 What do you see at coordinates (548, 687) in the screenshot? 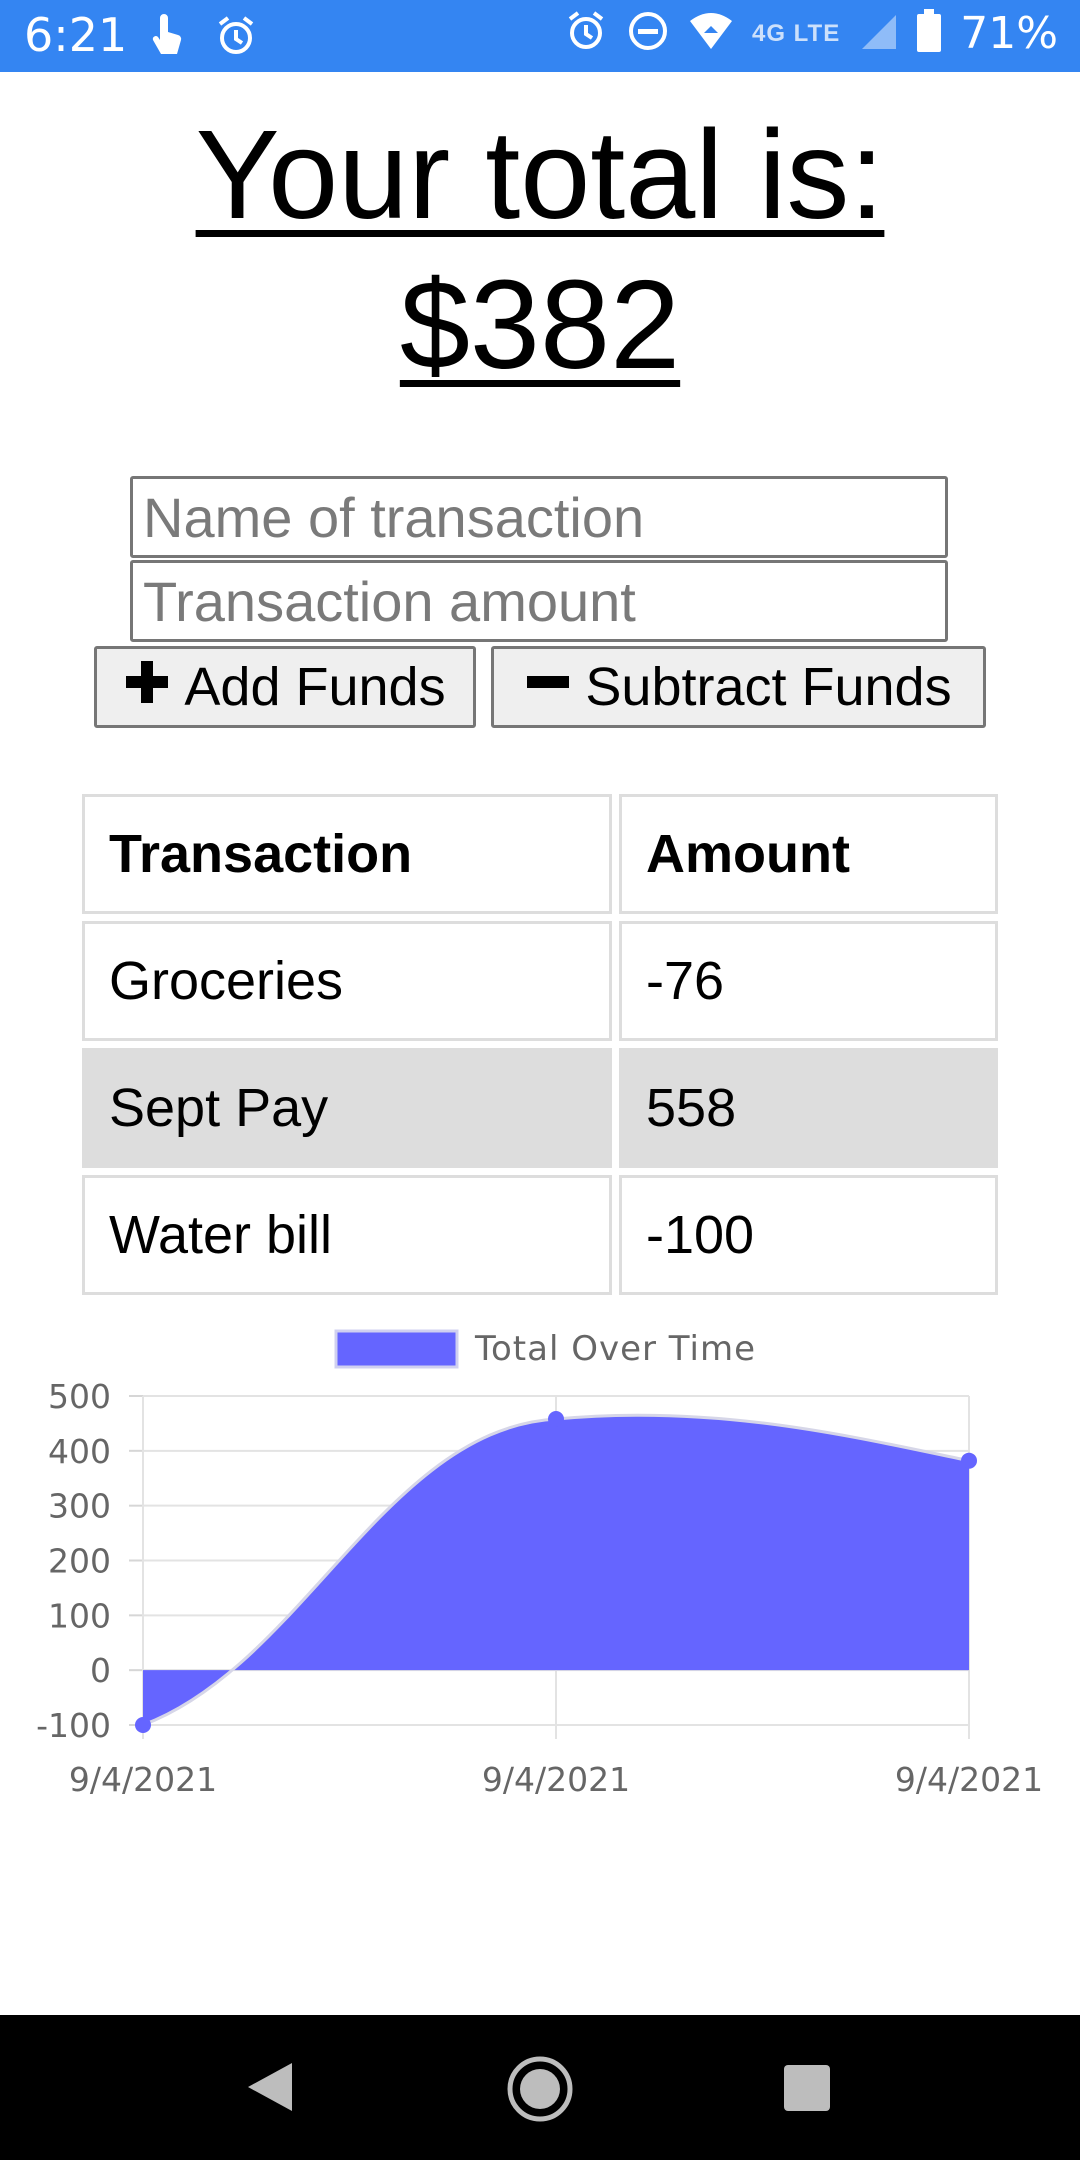
I see `minus-icon` at bounding box center [548, 687].